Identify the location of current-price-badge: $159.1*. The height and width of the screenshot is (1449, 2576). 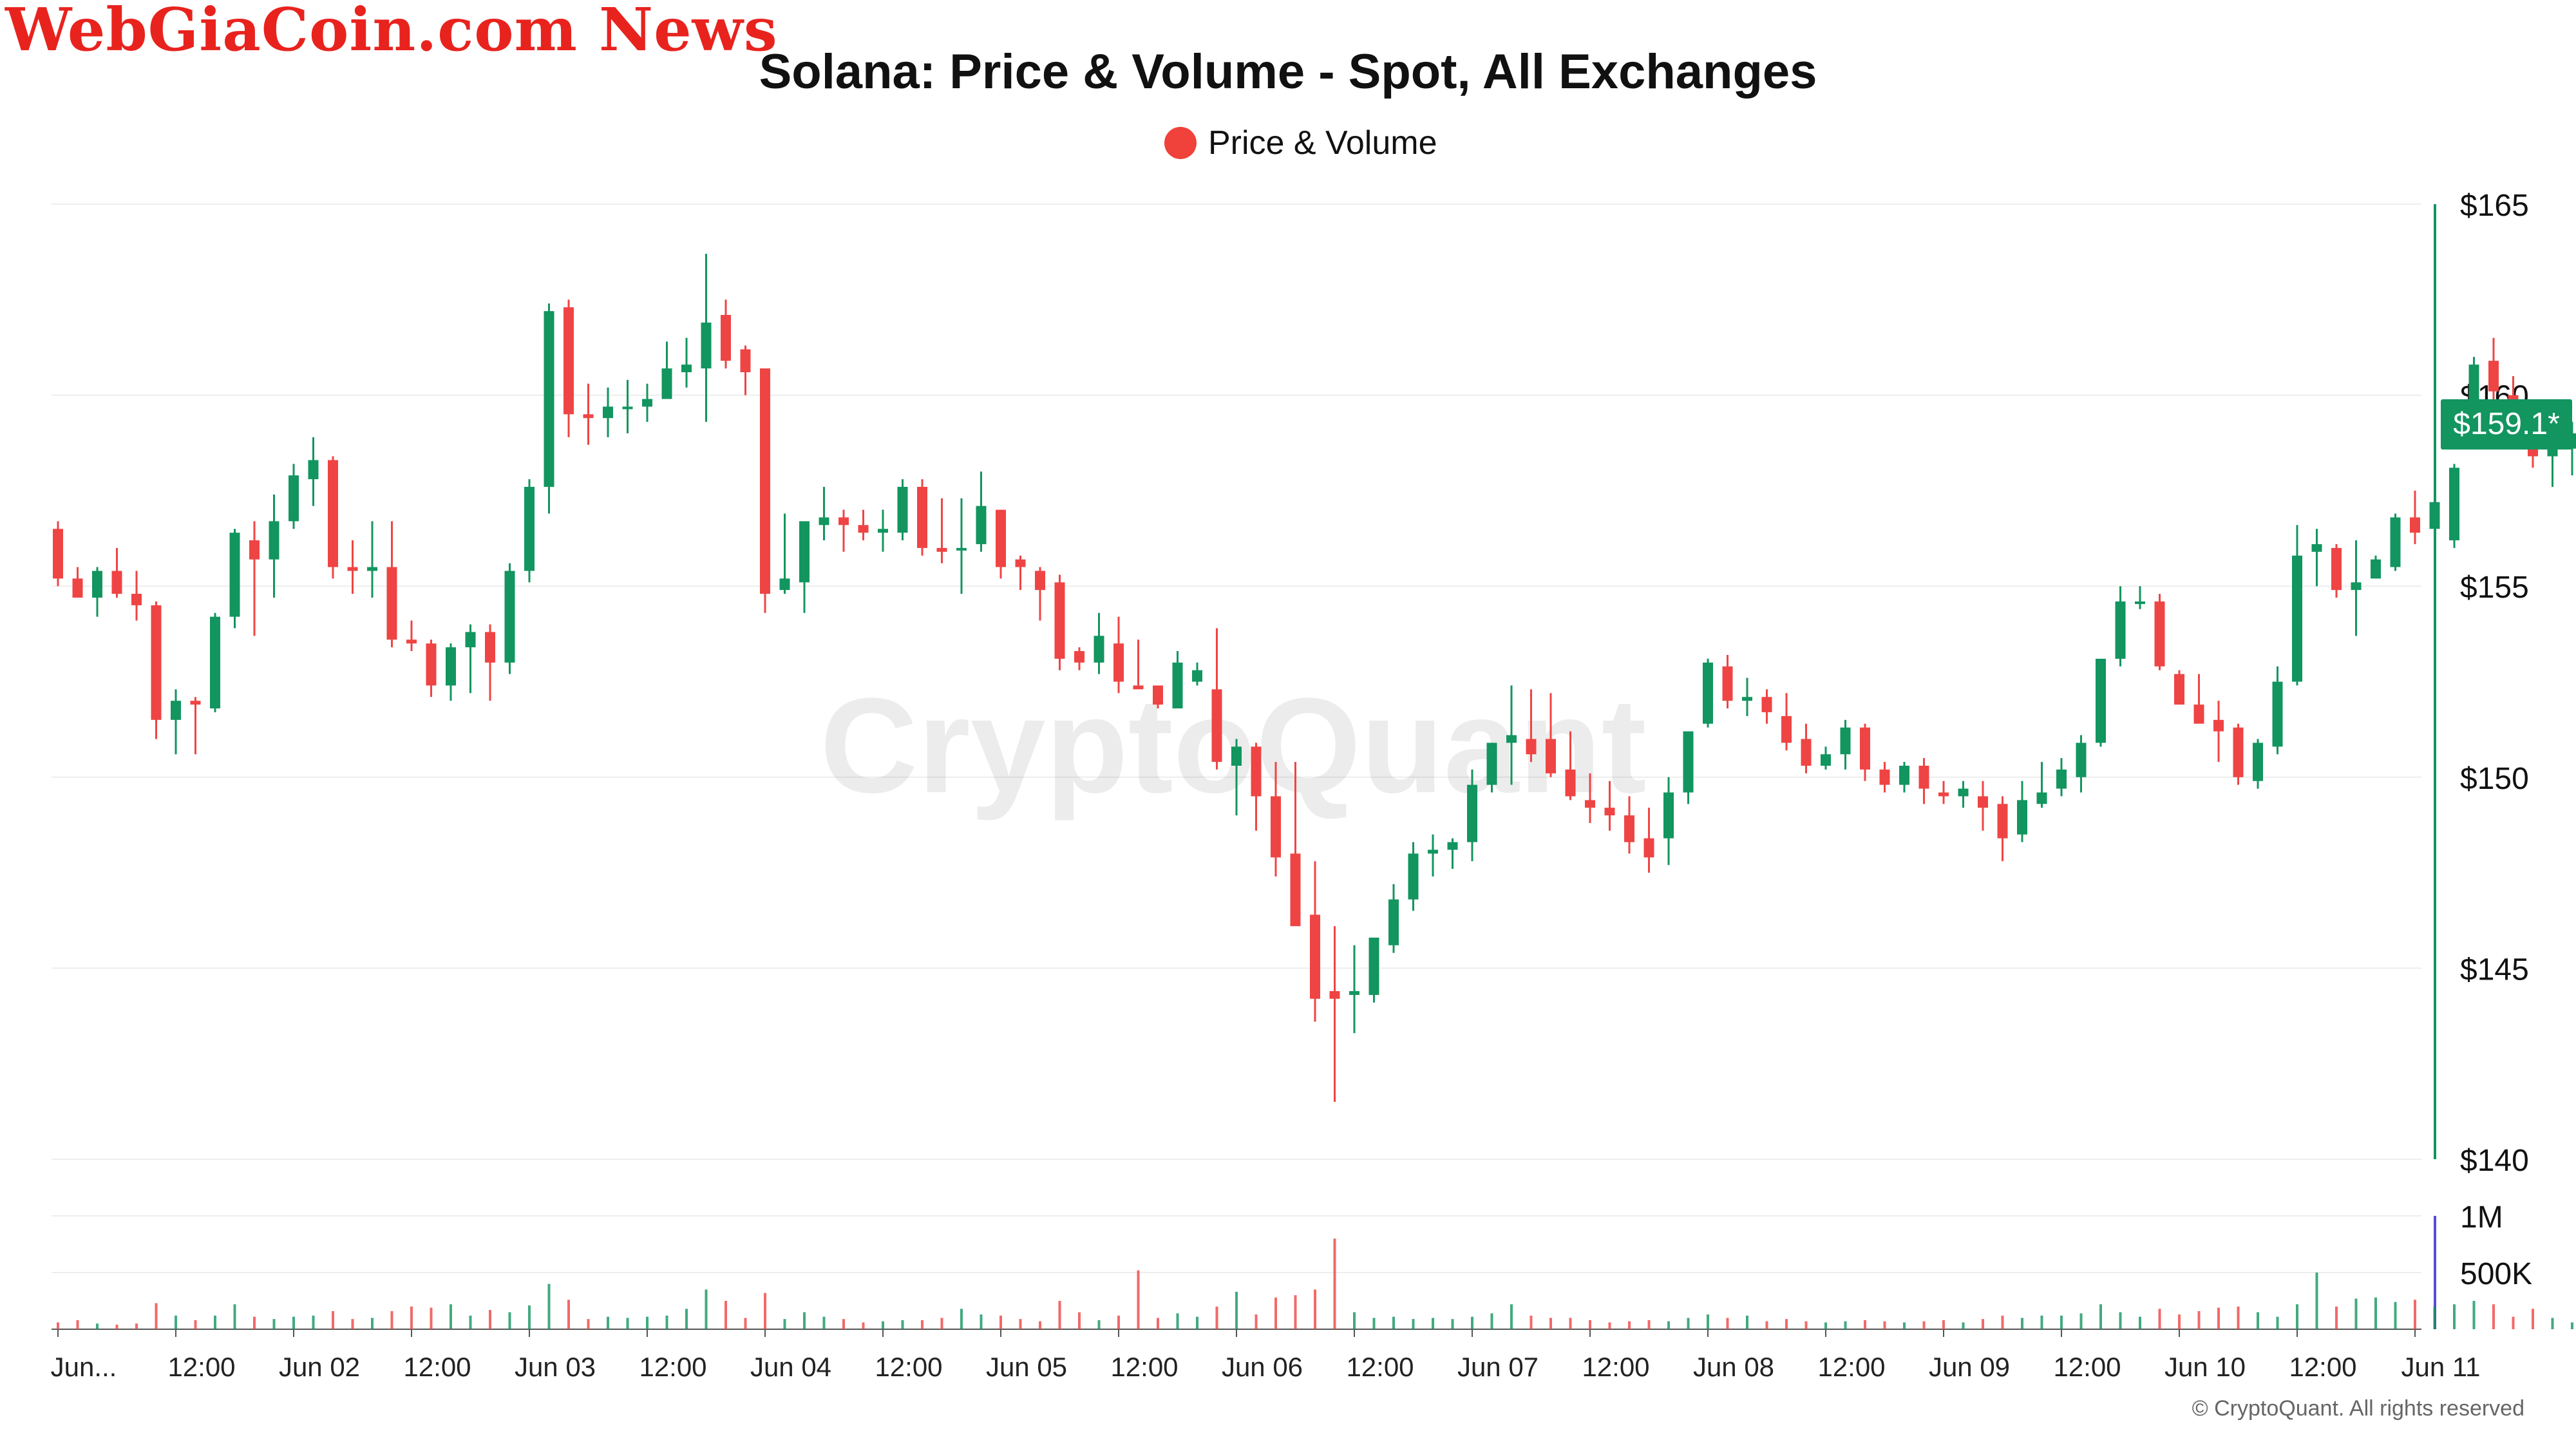
(2506, 425).